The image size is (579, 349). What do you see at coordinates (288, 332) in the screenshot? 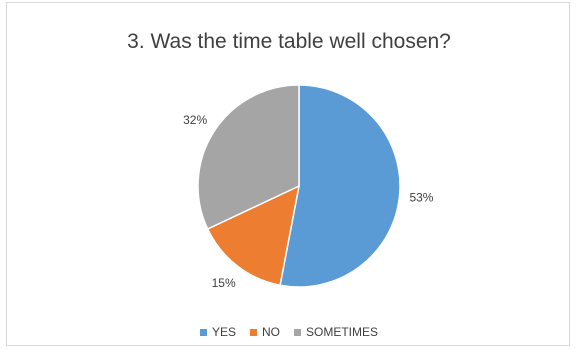
I see `legend: YES NO SOMETIMES` at bounding box center [288, 332].